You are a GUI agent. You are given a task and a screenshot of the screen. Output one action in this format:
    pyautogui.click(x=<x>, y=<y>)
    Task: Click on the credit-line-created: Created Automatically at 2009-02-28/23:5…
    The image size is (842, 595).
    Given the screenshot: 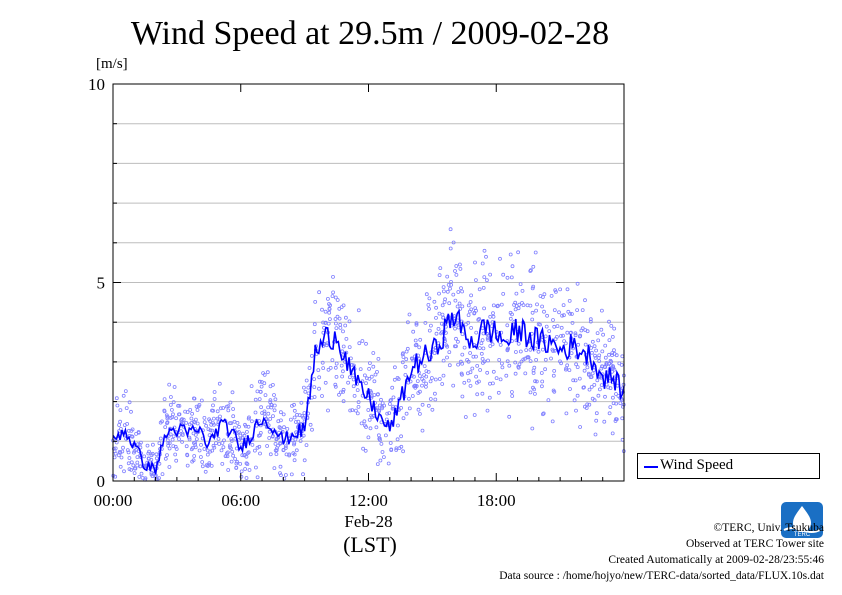 What is the action you would take?
    pyautogui.click(x=716, y=560)
    